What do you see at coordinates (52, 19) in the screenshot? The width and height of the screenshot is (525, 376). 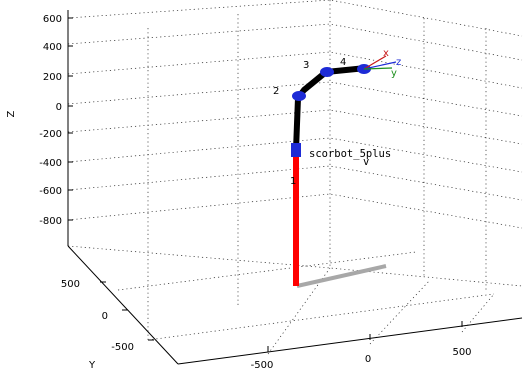 I see `z-tick-label: 600` at bounding box center [52, 19].